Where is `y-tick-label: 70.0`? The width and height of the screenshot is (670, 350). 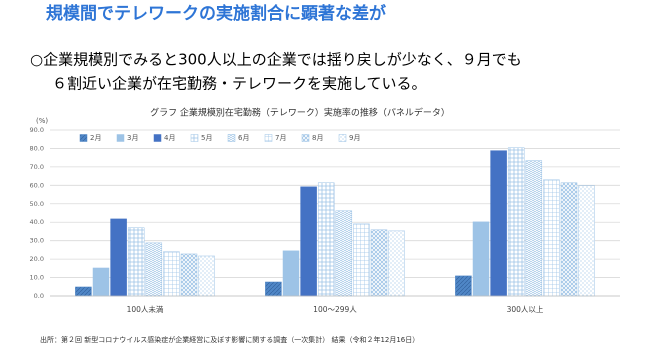 y-tick-label: 70.0 is located at coordinates (37, 167).